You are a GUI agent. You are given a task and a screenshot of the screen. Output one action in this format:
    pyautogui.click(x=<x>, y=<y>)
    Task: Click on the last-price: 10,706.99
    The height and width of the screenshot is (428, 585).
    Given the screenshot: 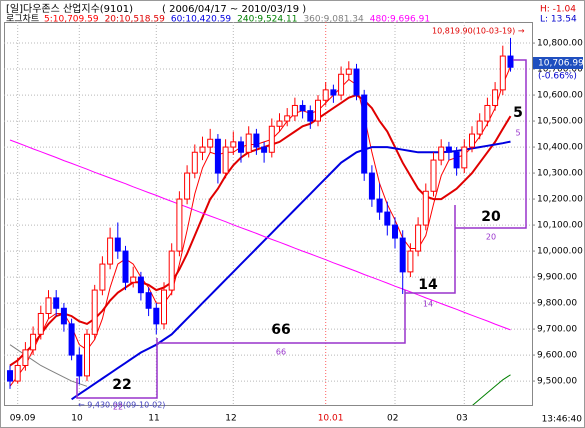 What is the action you would take?
    pyautogui.click(x=561, y=64)
    